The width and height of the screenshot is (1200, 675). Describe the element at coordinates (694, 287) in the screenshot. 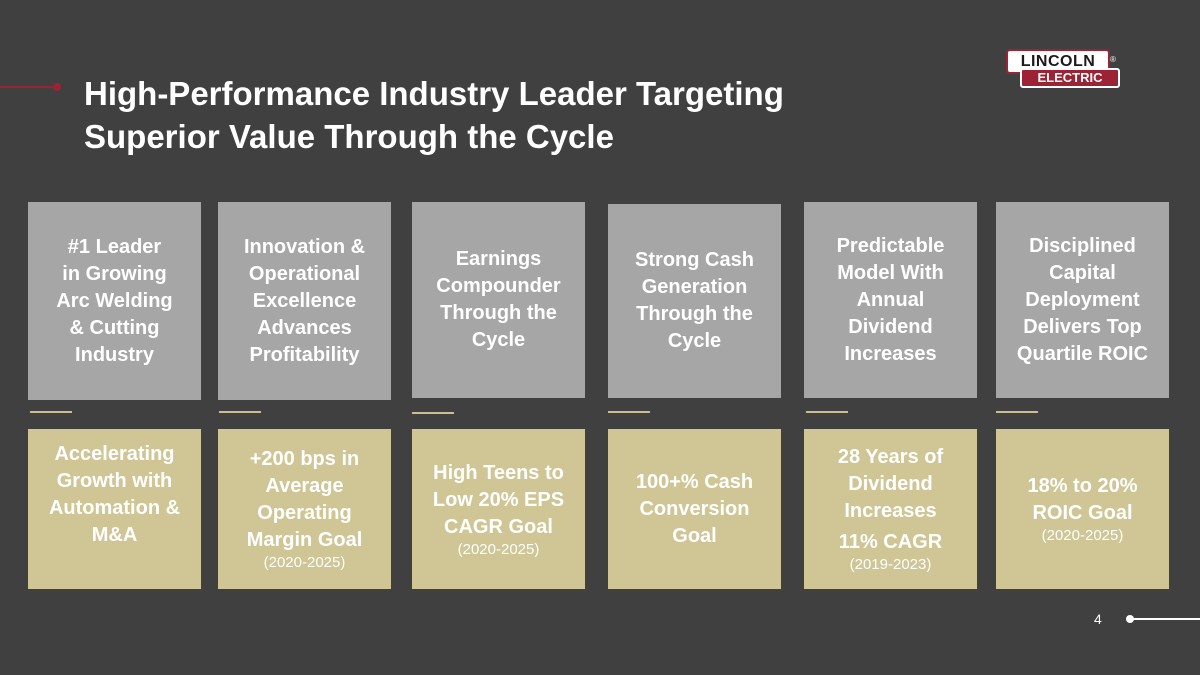

I see `pillar-top-line: Generation` at that location.